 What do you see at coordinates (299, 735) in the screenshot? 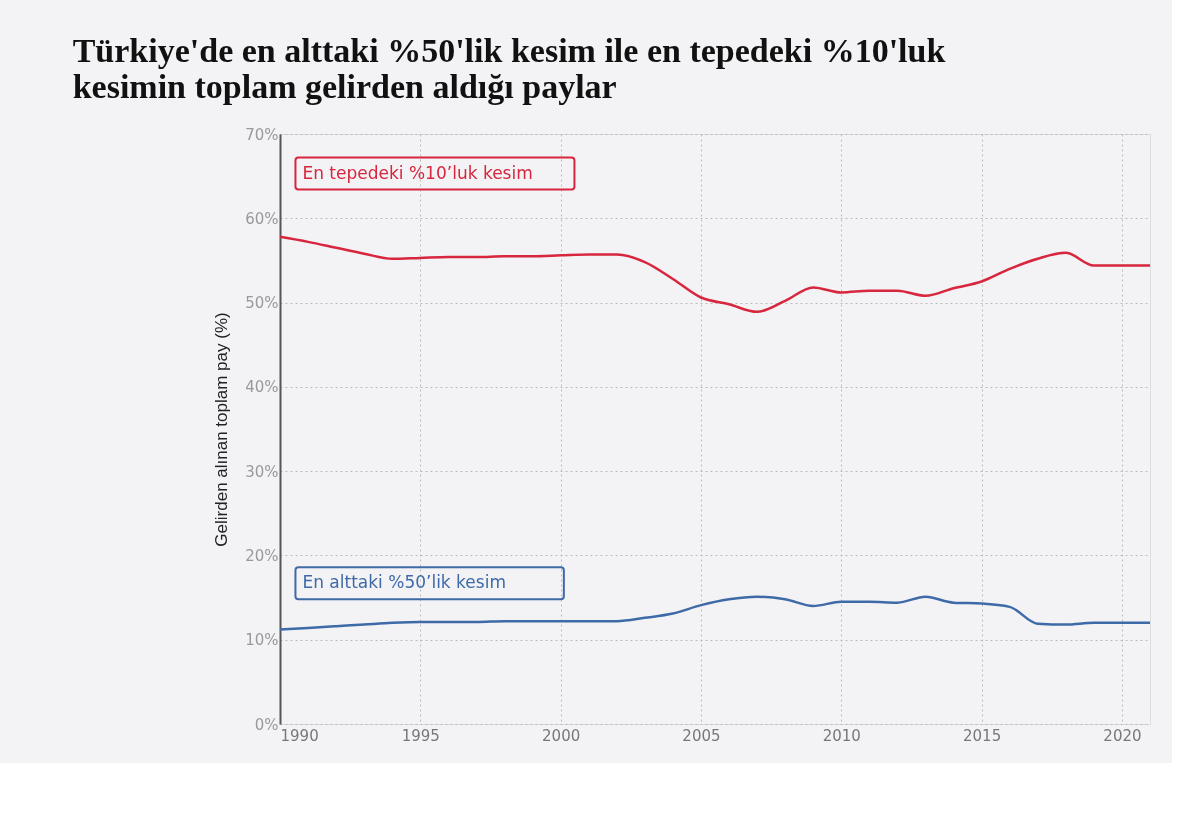
I see `x-tick-label: 1990` at bounding box center [299, 735].